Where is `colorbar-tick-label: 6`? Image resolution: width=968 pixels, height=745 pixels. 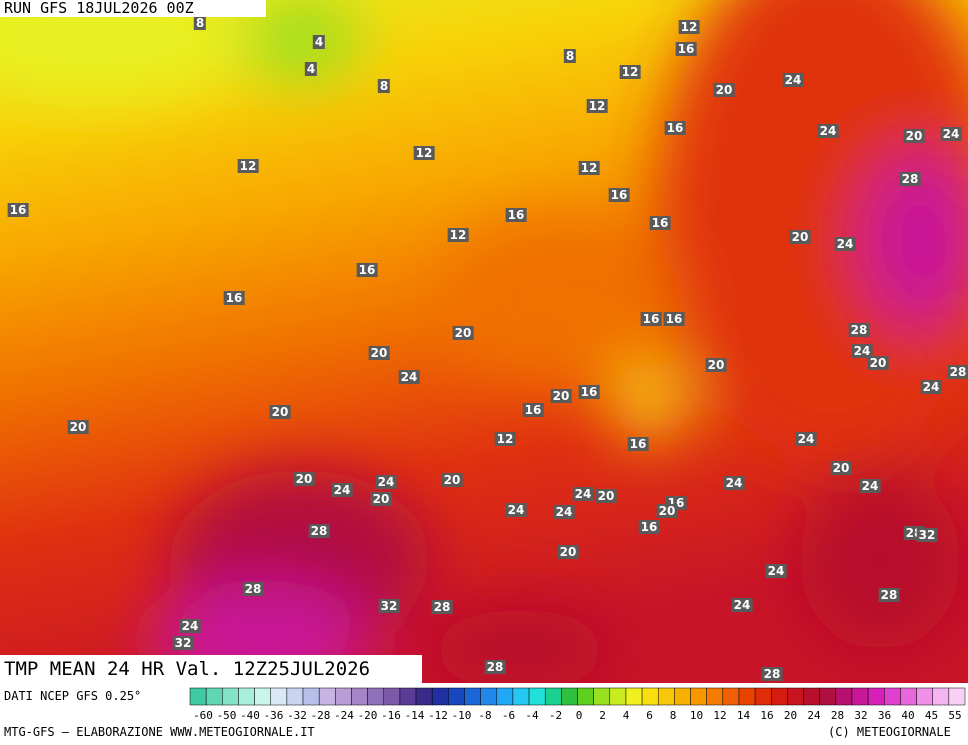
colorbar-tick-label: 6 is located at coordinates (649, 715).